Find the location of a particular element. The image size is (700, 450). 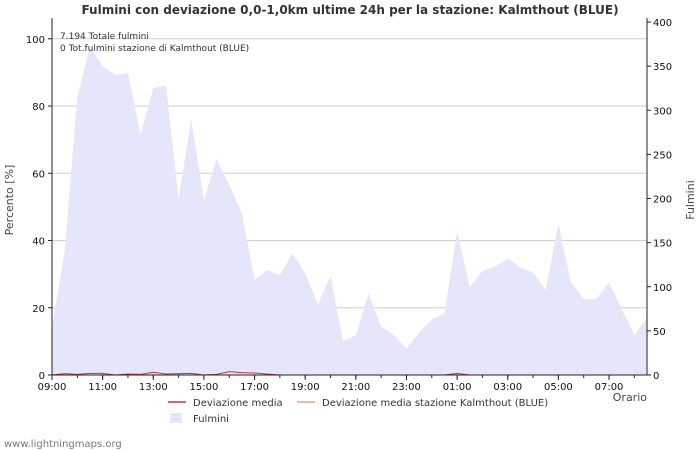

x-tick-label-05:00: 05:00 is located at coordinates (558, 387).